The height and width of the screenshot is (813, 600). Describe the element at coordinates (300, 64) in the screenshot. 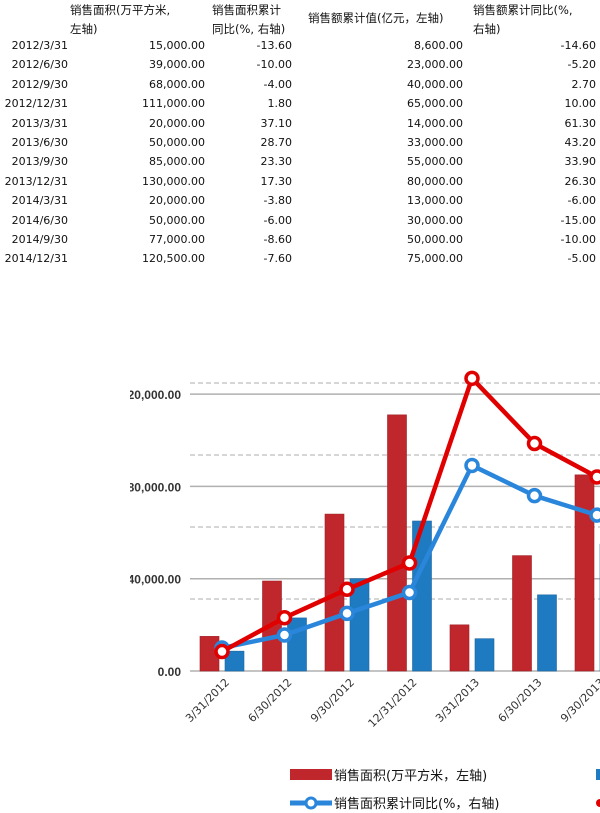

I see `table-row: 2012/6/30 39,000.00 -10.00 23,000.00 -5.20` at that location.